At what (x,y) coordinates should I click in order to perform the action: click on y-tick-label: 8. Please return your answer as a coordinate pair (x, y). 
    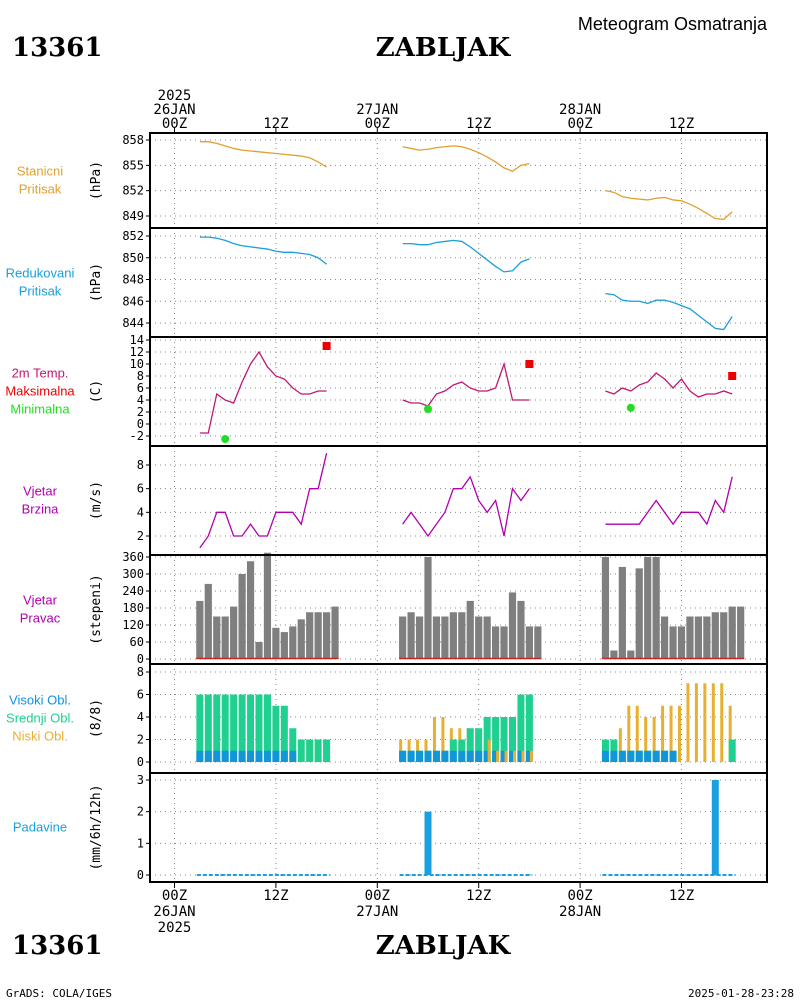
    Looking at the image, I should click on (140, 465).